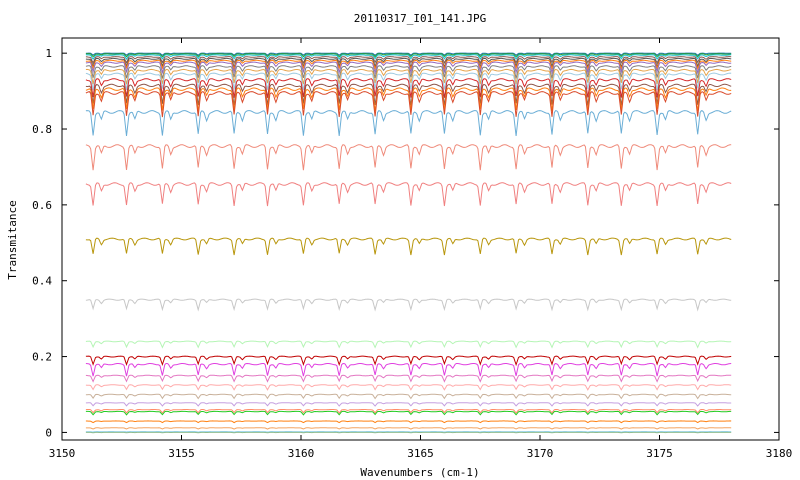  I want to click on y-tick-label: 0.8, so click(42, 129).